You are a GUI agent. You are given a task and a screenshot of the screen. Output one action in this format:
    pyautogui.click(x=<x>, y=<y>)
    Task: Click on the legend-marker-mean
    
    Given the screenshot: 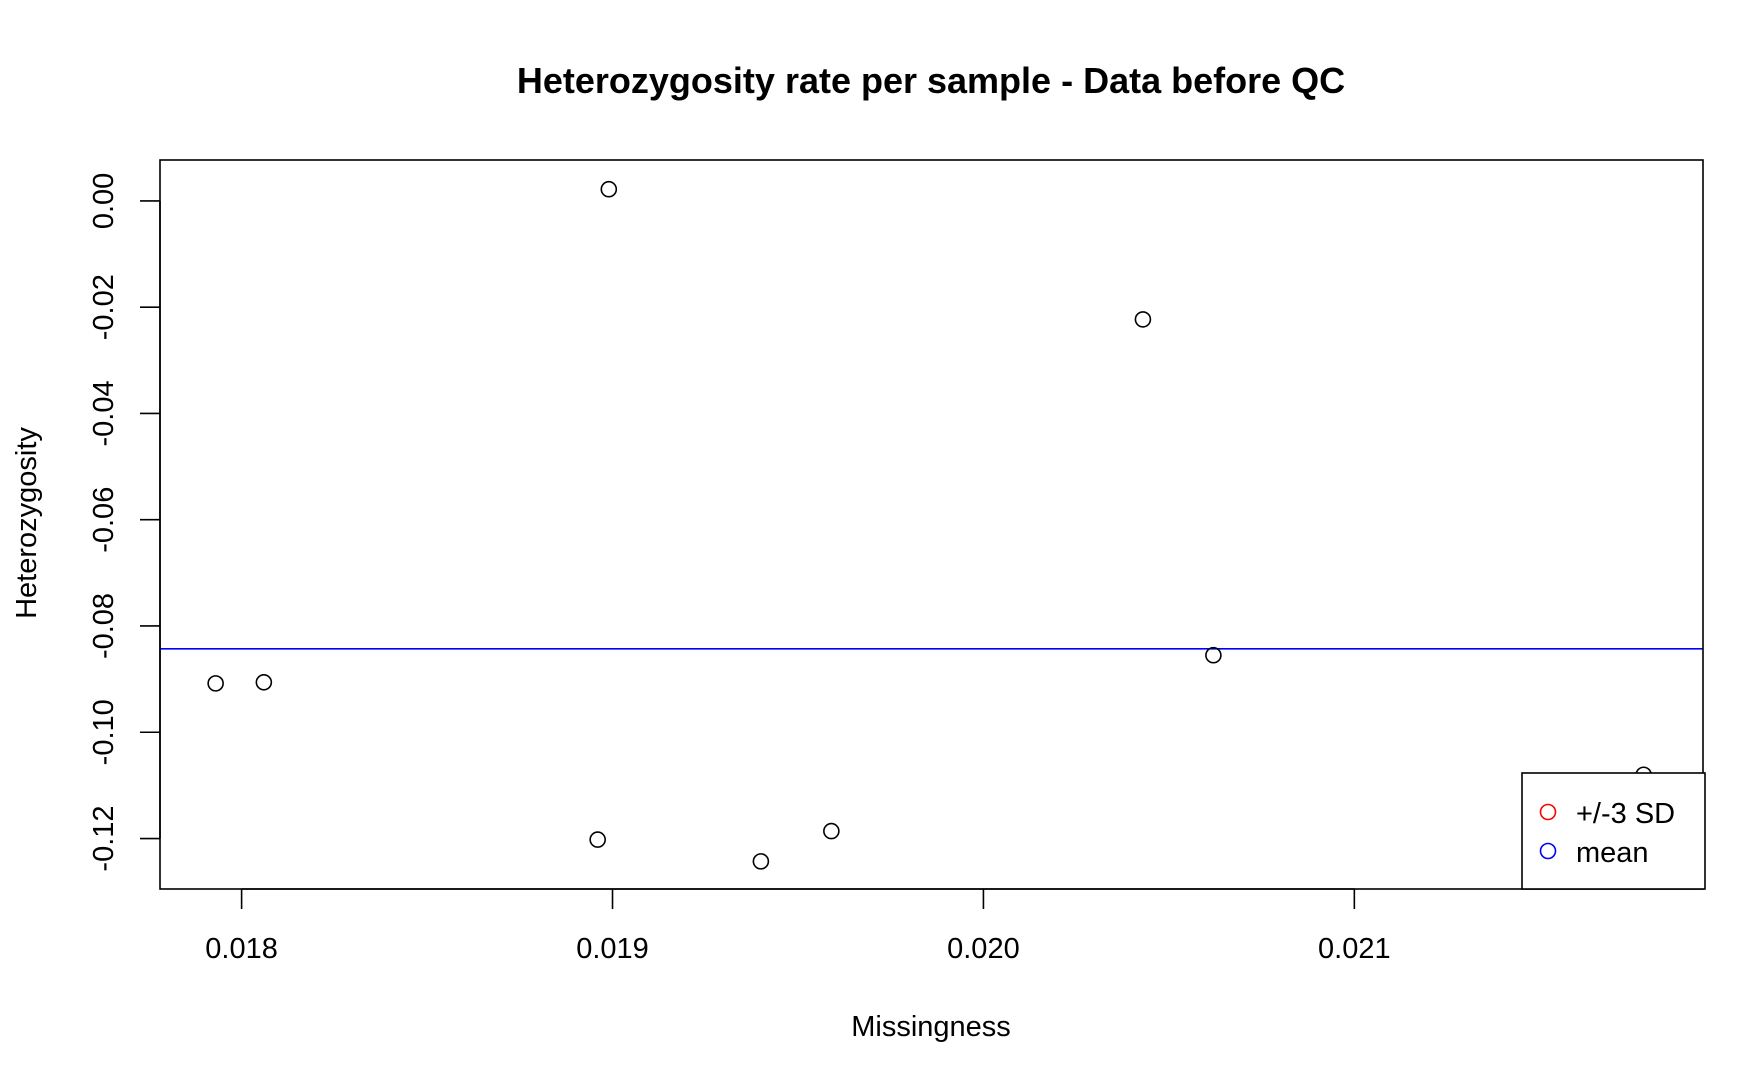 What is the action you would take?
    pyautogui.click(x=1548, y=851)
    